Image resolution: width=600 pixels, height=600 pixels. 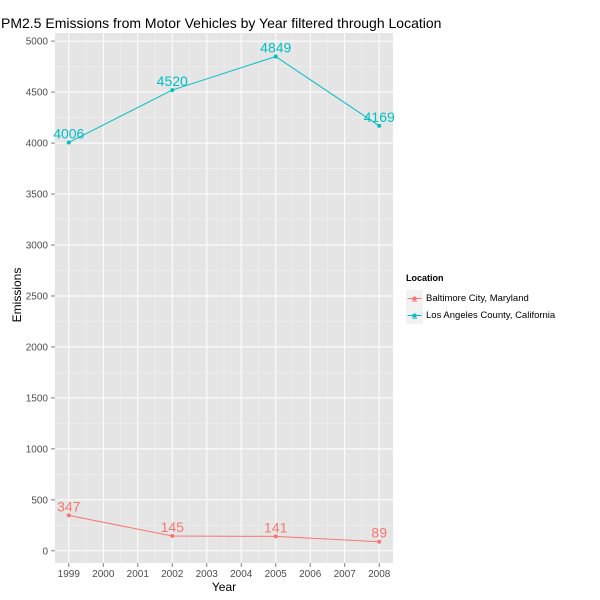 What do you see at coordinates (379, 574) in the screenshot?
I see `x-tick-label: 2008` at bounding box center [379, 574].